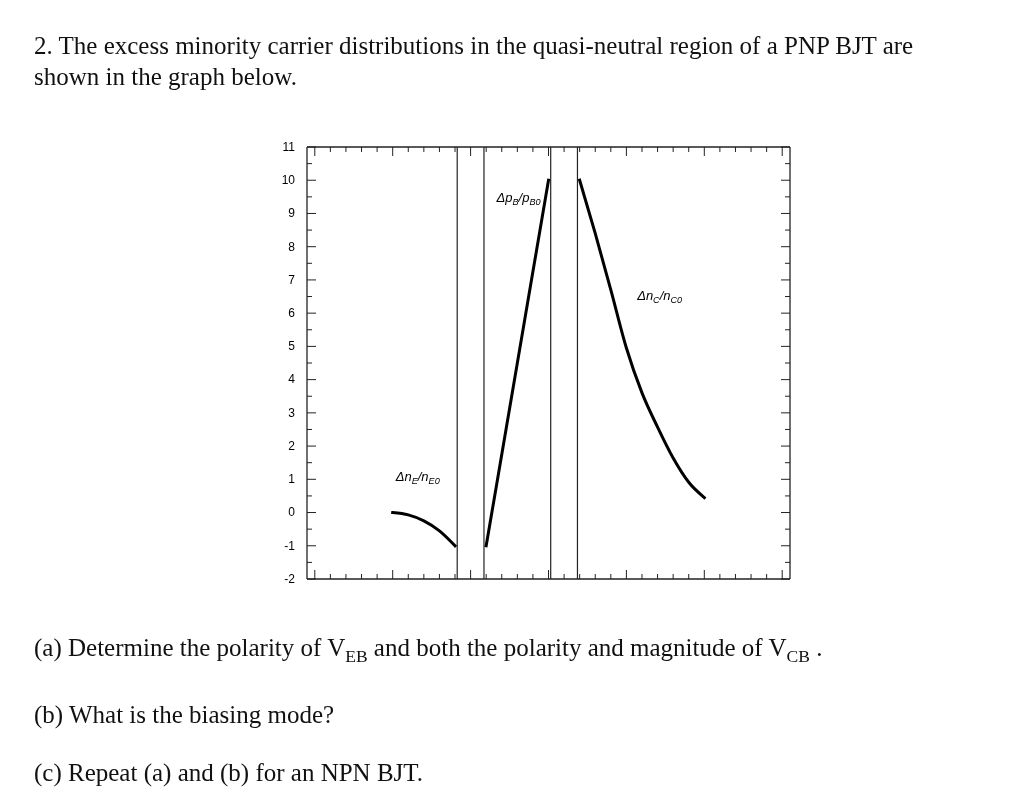  What do you see at coordinates (288, 180) in the screenshot?
I see `y-tick-label: 10` at bounding box center [288, 180].